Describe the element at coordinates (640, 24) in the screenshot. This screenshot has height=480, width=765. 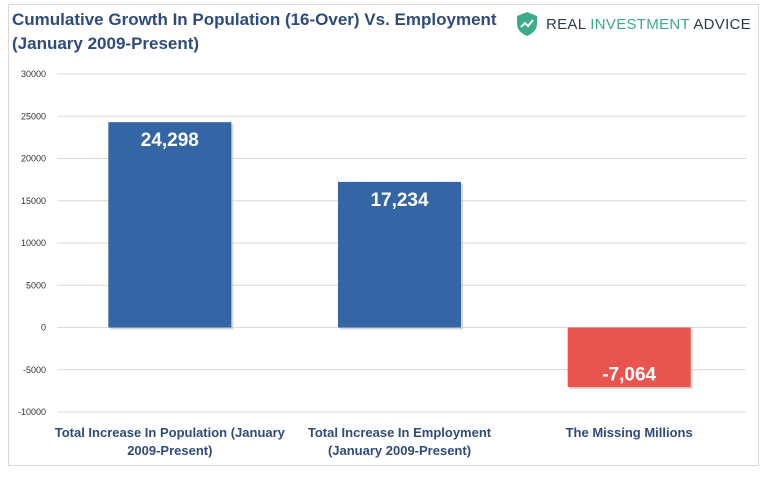
I see `brand-word-investment: INVESTMENT` at that location.